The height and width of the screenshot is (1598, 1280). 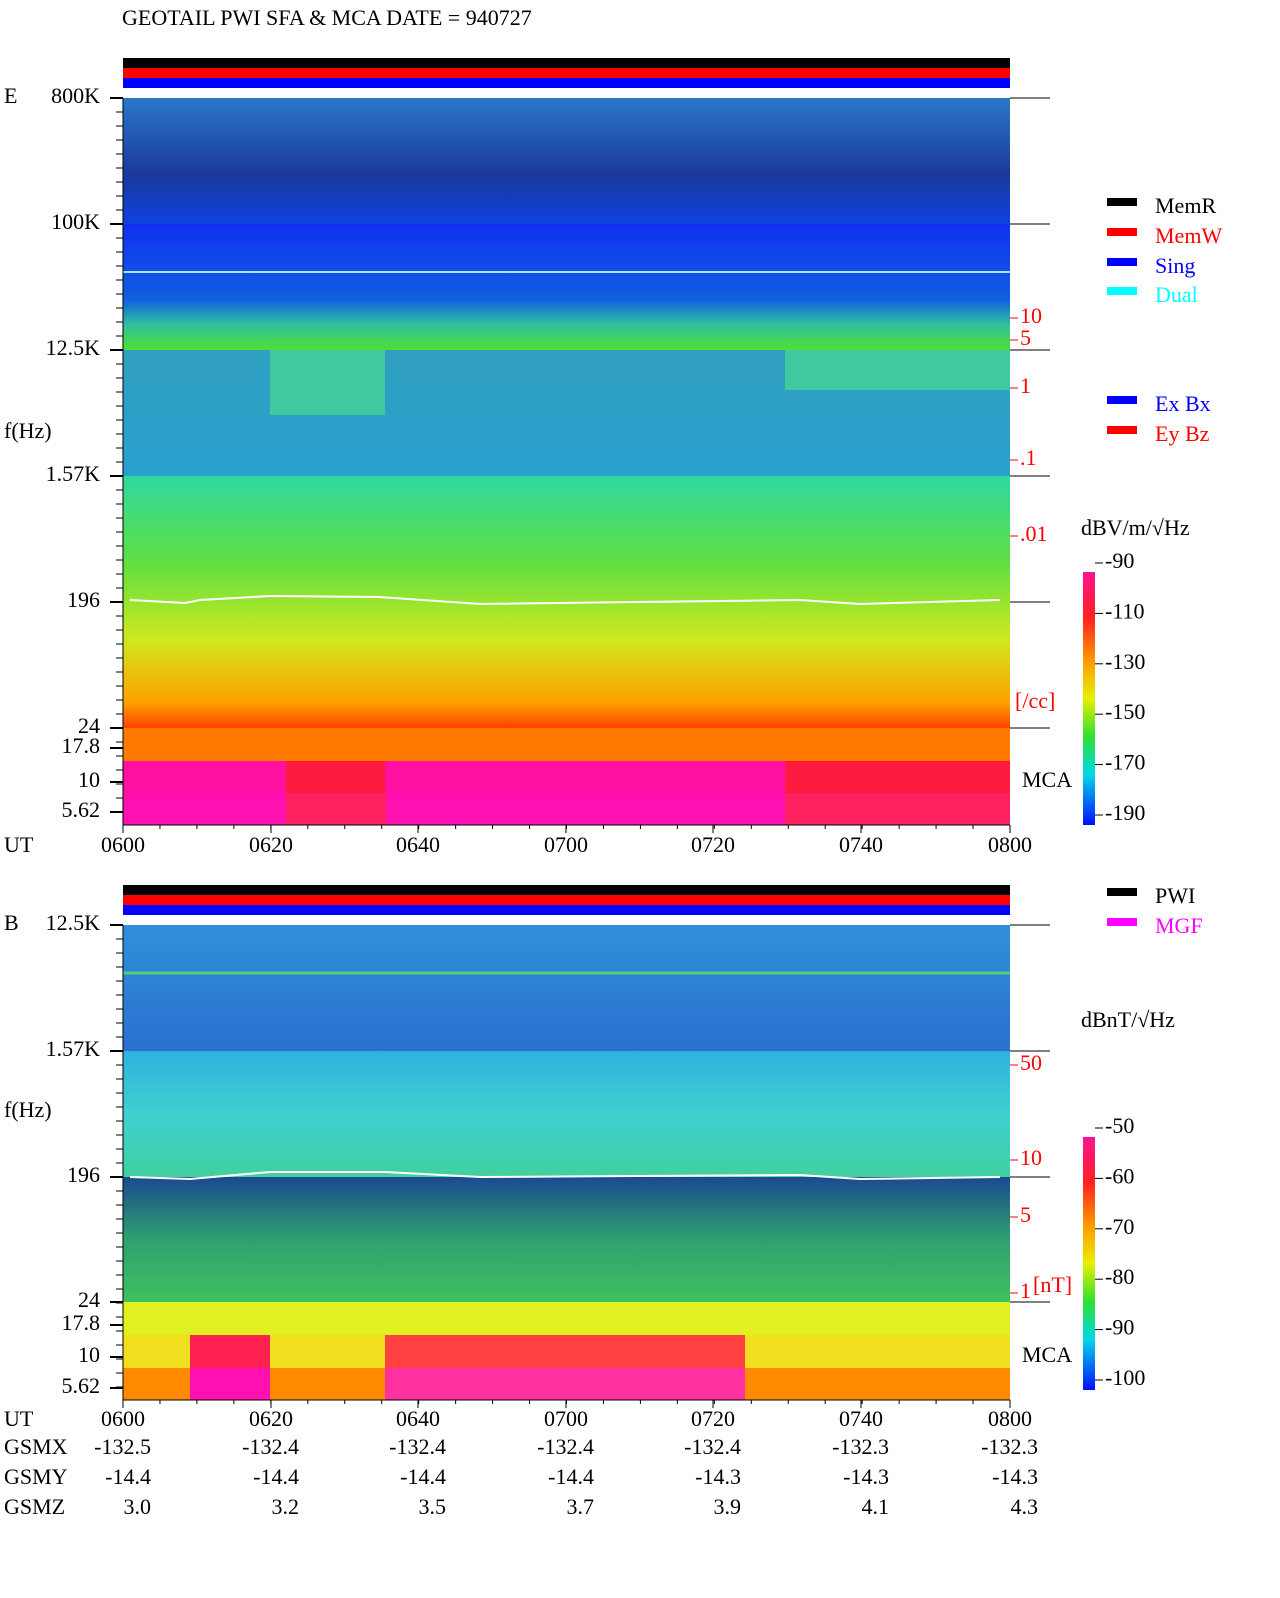 What do you see at coordinates (1125, 762) in the screenshot?
I see `colorbar-tick-label: -170` at bounding box center [1125, 762].